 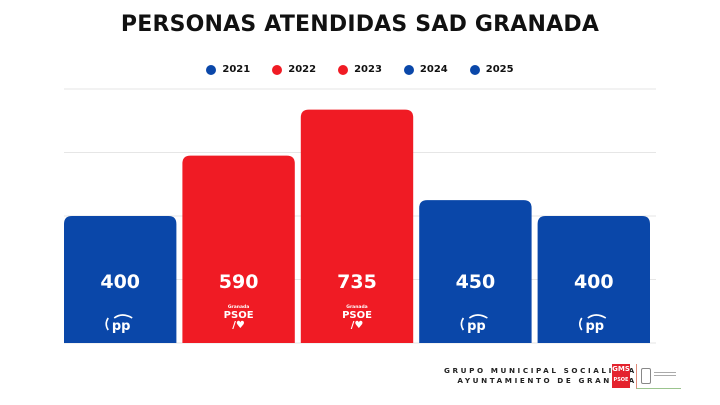 What do you see at coordinates (621, 376) in the screenshot?
I see `gms-logo: GMS PSOE` at bounding box center [621, 376].